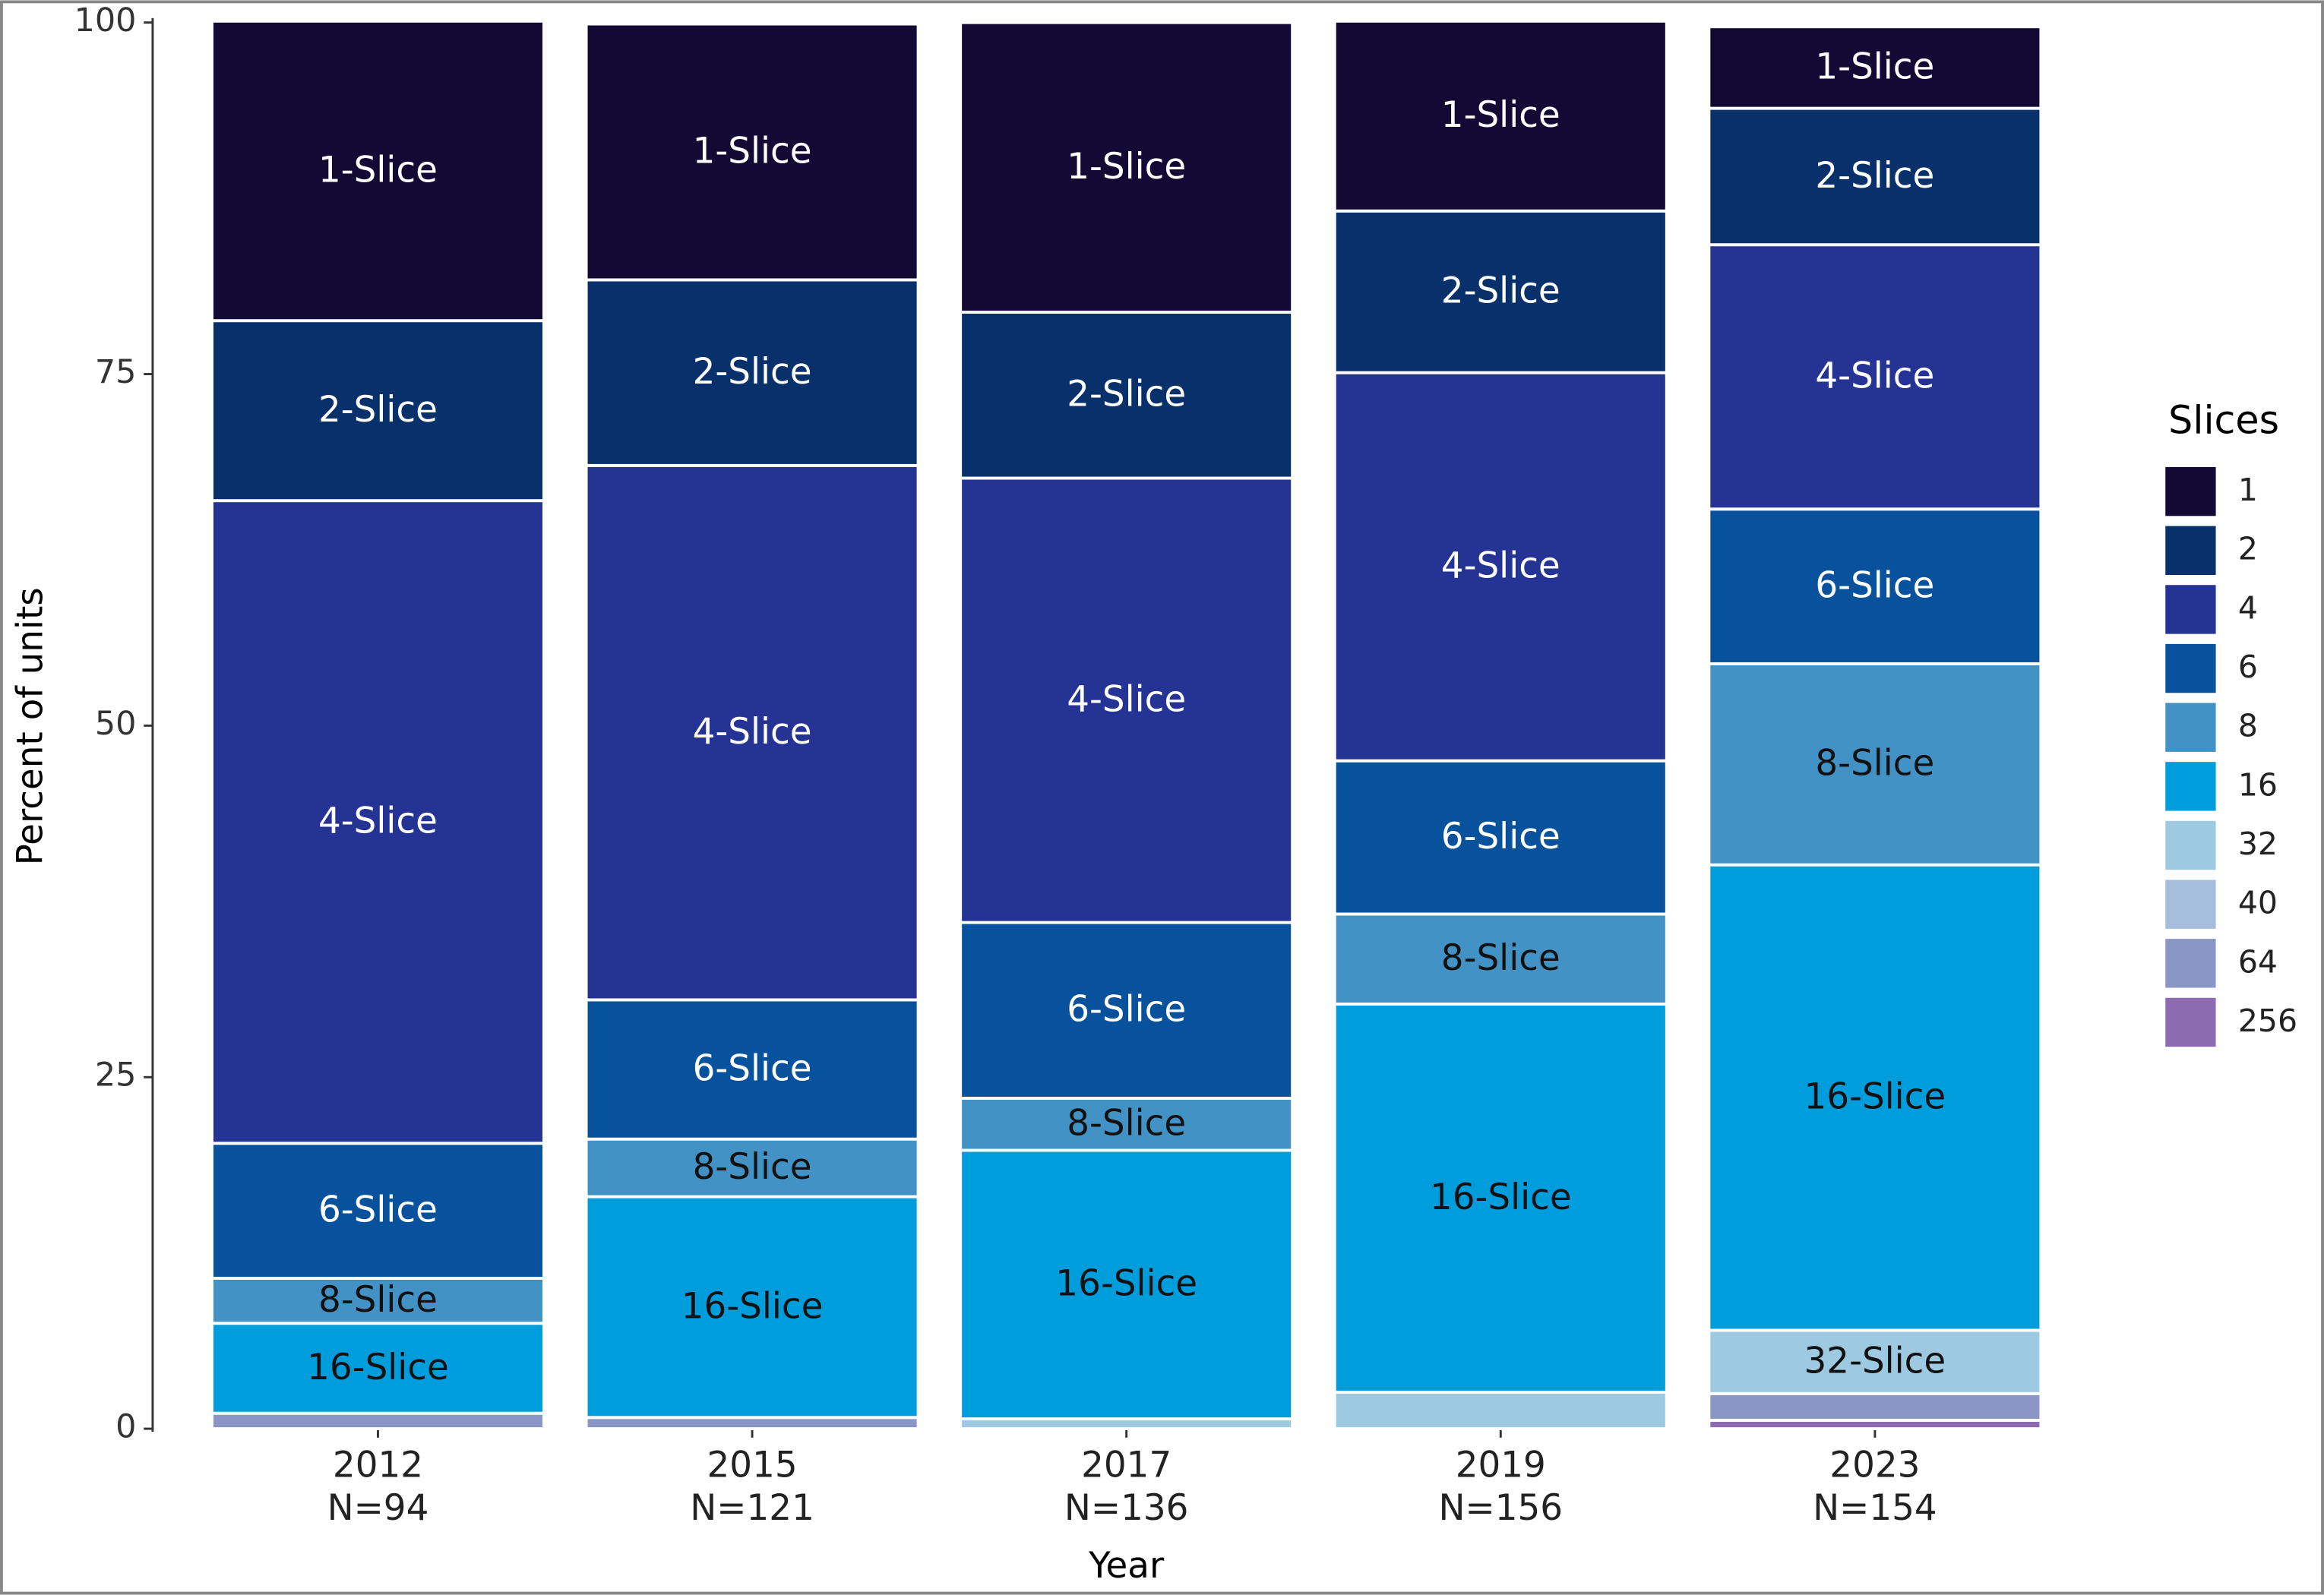 This screenshot has height=1595, width=2324. I want to click on x-tick-sublabel: N=154, so click(1875, 1508).